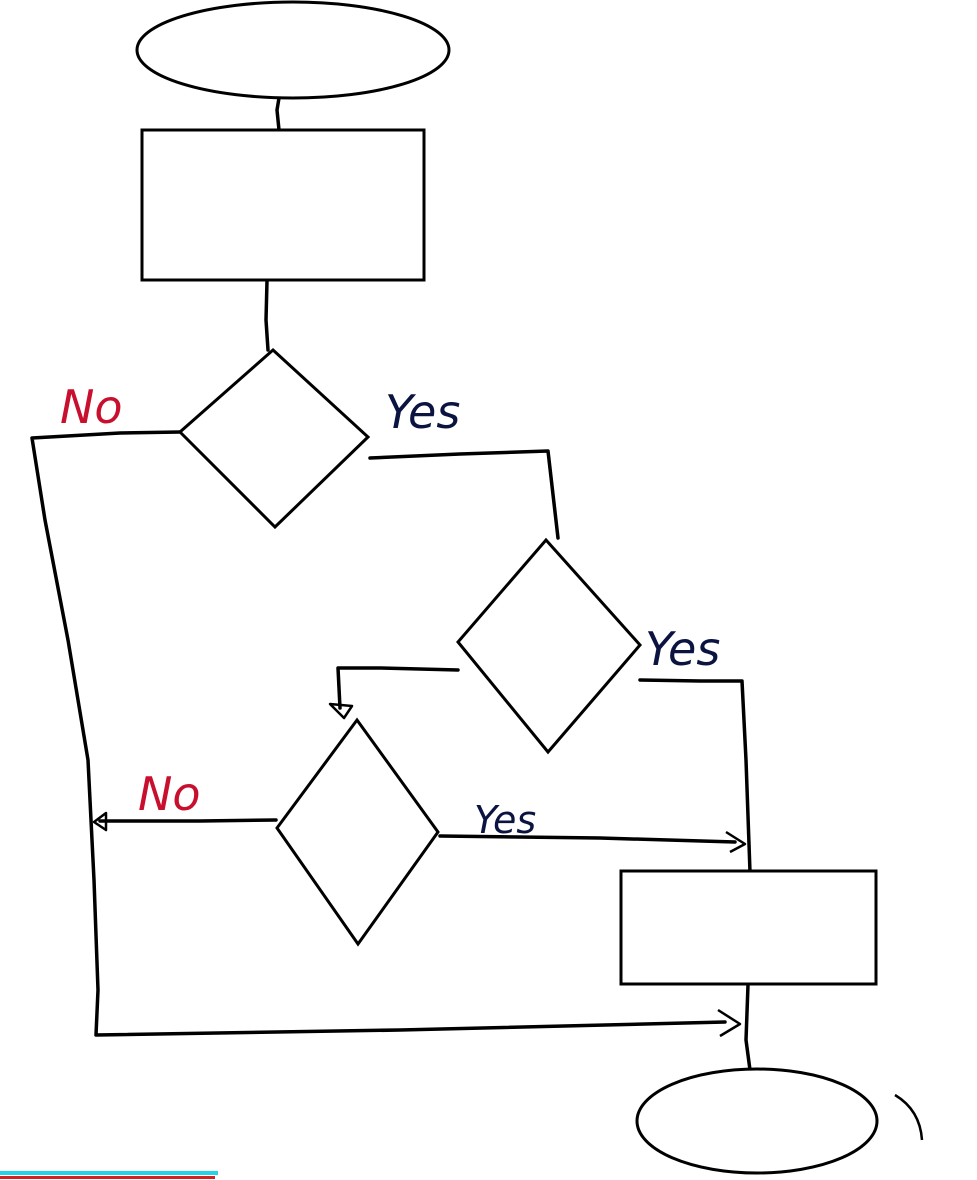  Describe the element at coordinates (100, 821) in the screenshot. I see `arrowhead-to-no-line` at that location.